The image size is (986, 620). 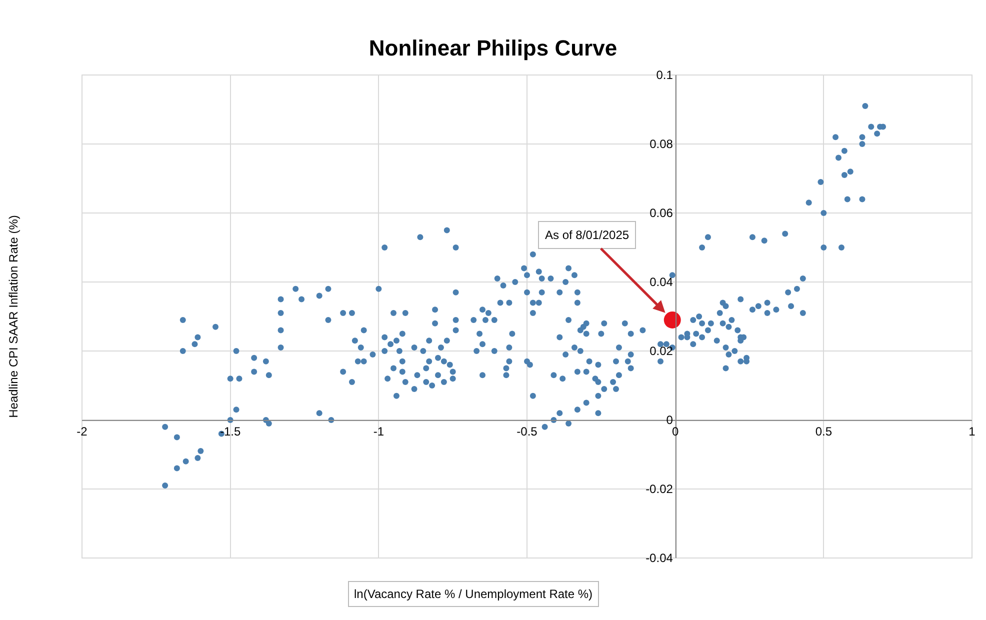 I want to click on y-tick-label: 0, so click(x=670, y=420).